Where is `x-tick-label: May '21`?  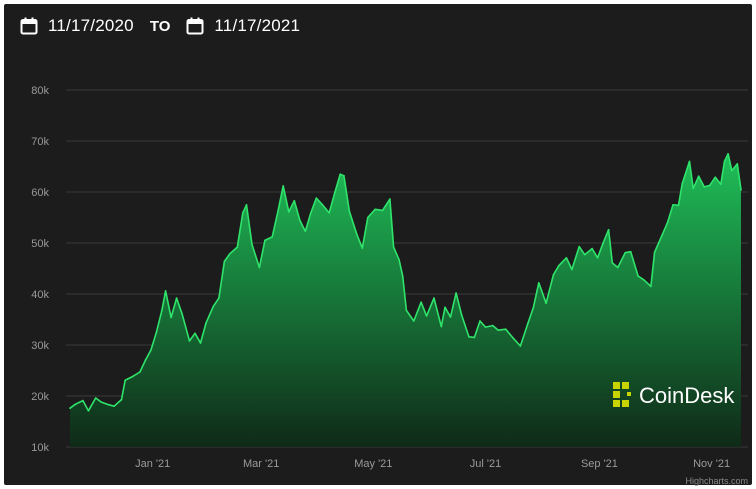 x-tick-label: May '21 is located at coordinates (373, 464).